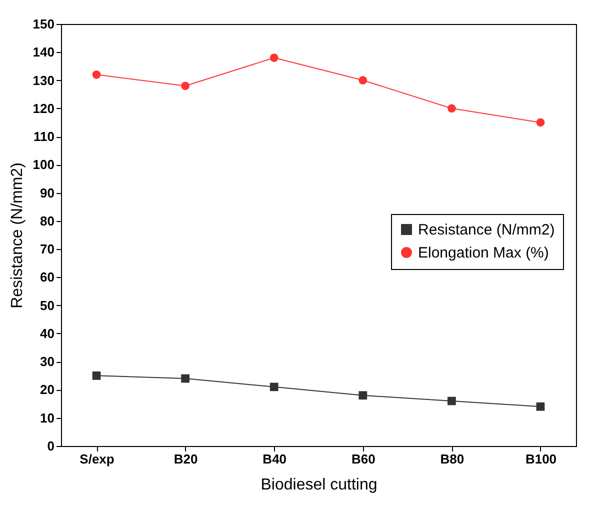 This screenshot has width=604, height=508. Describe the element at coordinates (319, 485) in the screenshot. I see `x-axis-title: Biodiesel cutting` at that location.